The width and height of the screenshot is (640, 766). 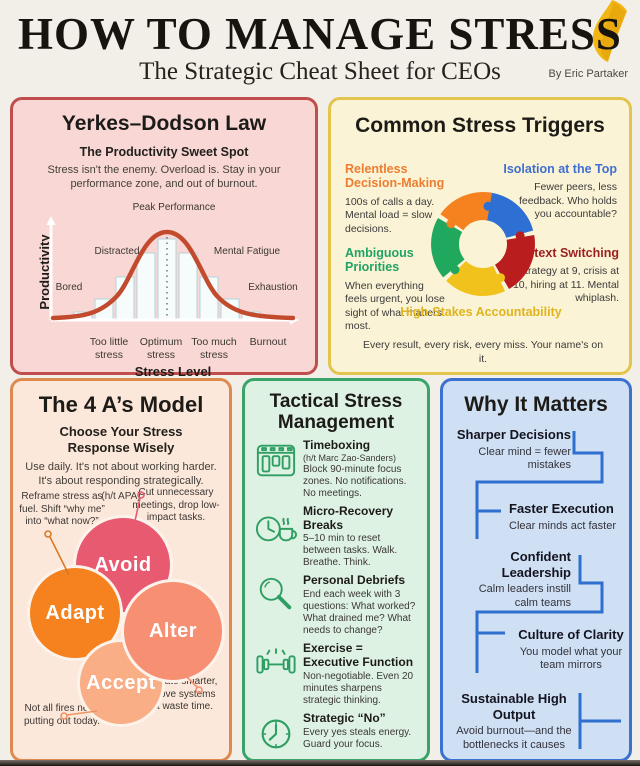 What do you see at coordinates (560, 169) in the screenshot?
I see `trigger-heading: Isolation at the Top` at bounding box center [560, 169].